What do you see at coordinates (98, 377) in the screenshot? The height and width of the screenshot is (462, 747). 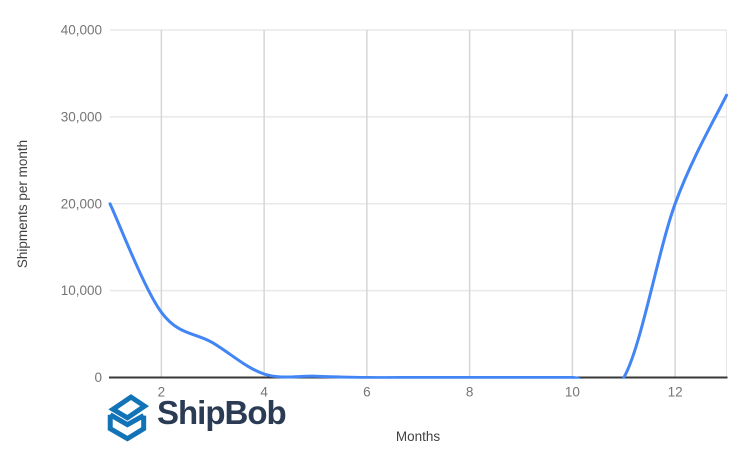 I see `y-tick-label: 0` at bounding box center [98, 377].